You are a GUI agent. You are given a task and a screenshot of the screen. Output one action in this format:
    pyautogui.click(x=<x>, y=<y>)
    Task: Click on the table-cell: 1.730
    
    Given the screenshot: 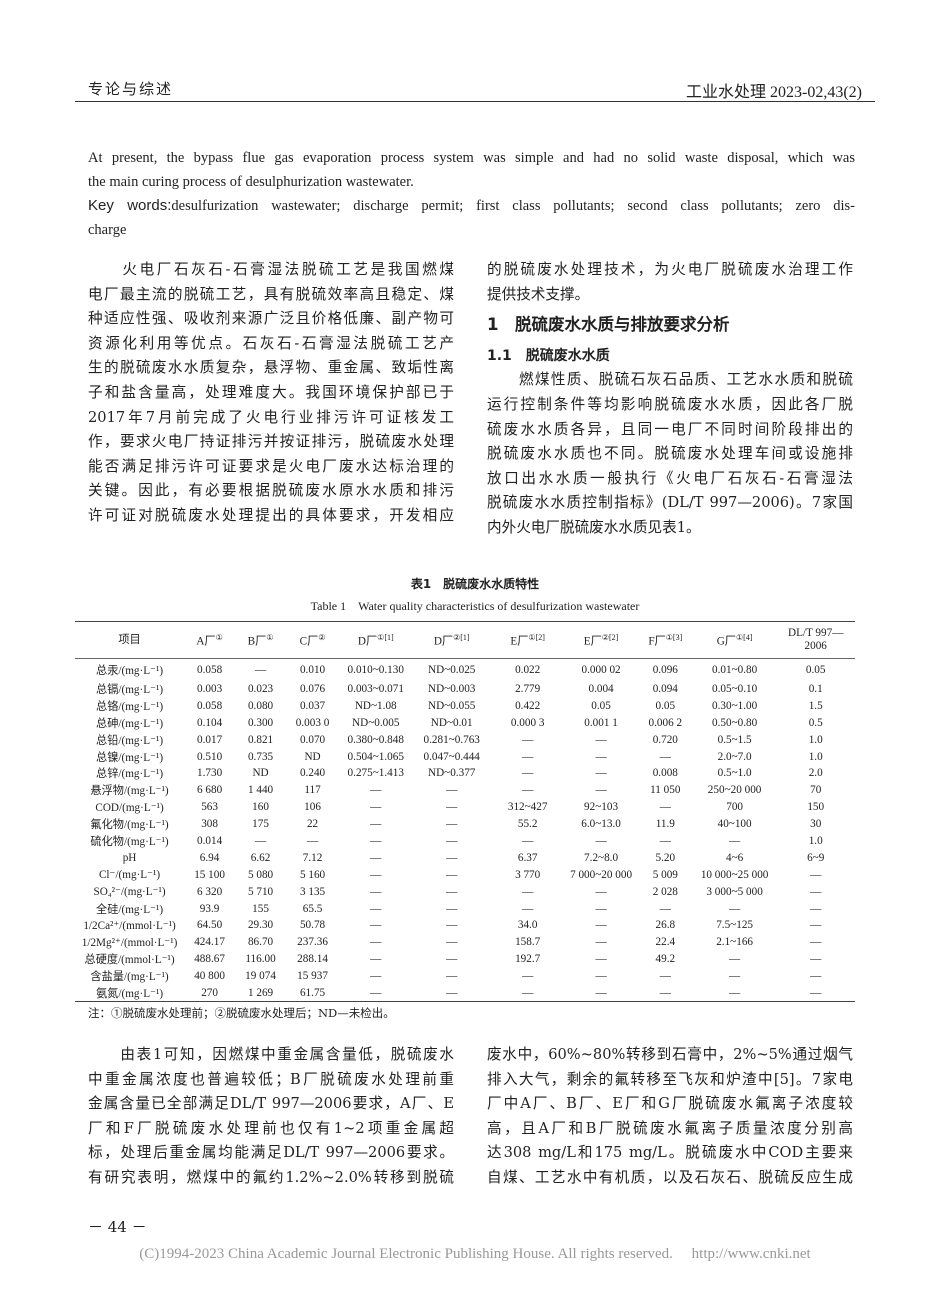 What is the action you would take?
    pyautogui.click(x=209, y=773)
    